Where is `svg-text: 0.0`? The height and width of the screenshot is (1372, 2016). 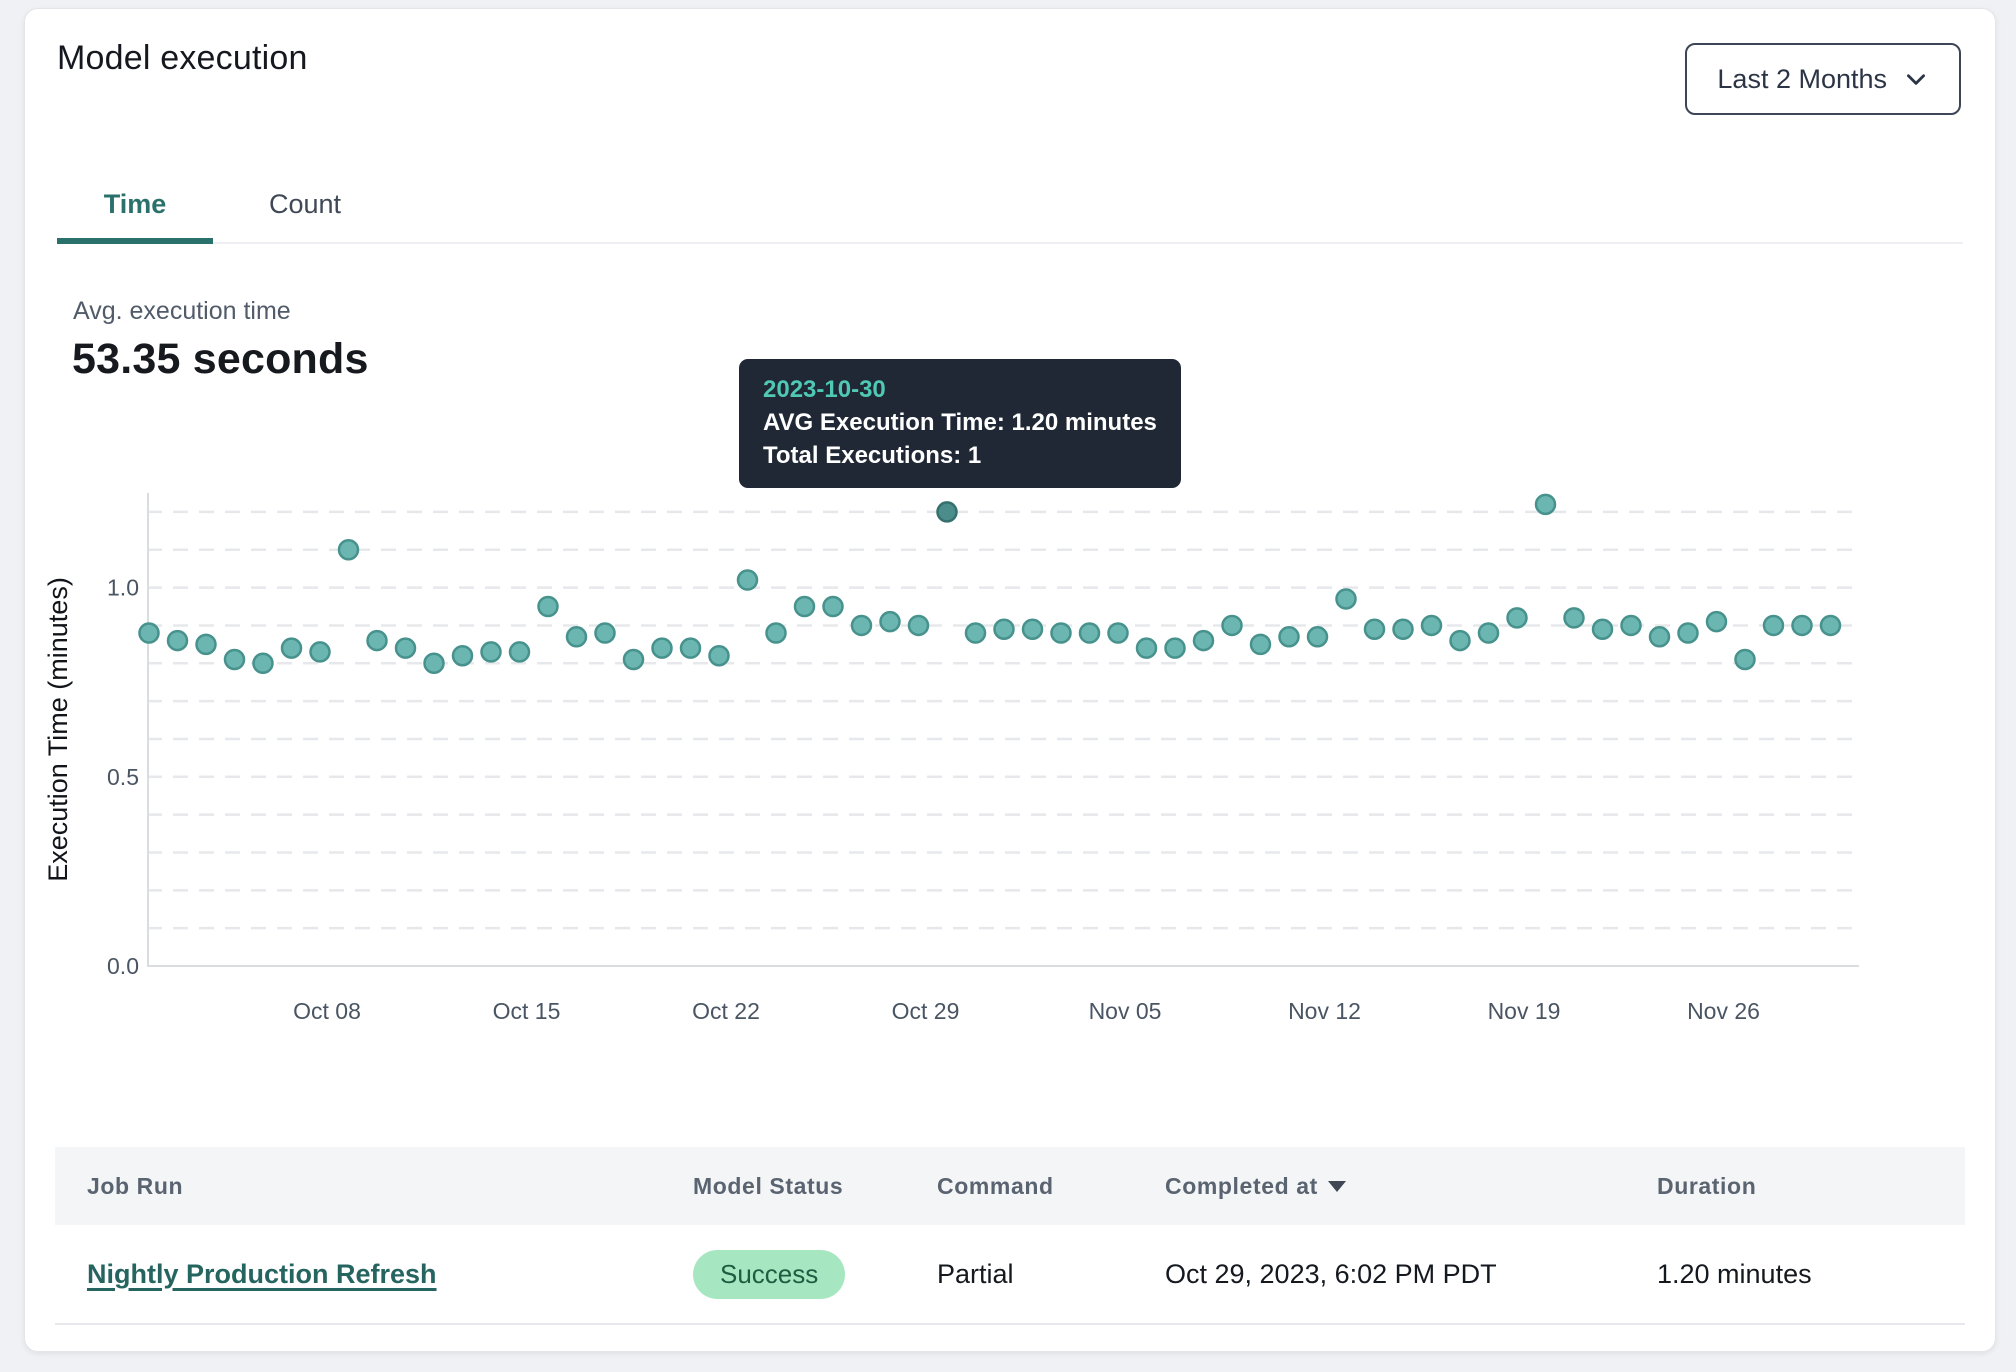 svg-text: 0.0 is located at coordinates (123, 966).